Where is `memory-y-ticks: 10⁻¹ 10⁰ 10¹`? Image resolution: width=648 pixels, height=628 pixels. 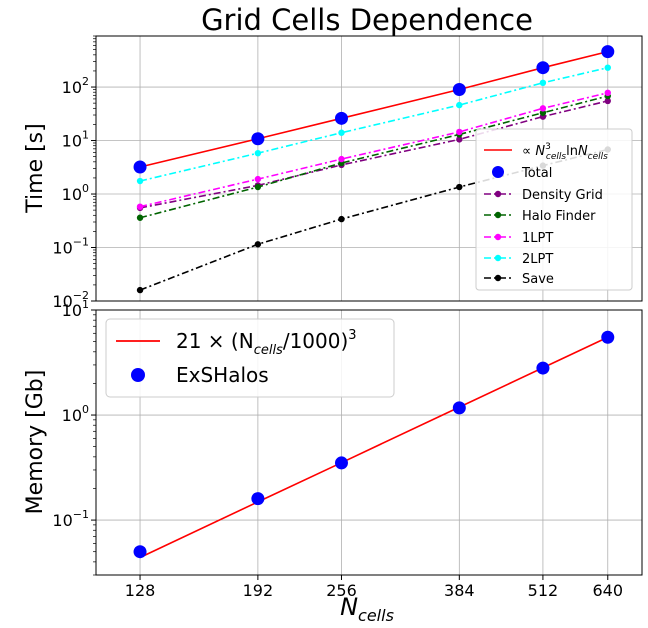
memory-y-ticks: 10⁻¹ 10⁰ 10¹ is located at coordinates (74, 437).